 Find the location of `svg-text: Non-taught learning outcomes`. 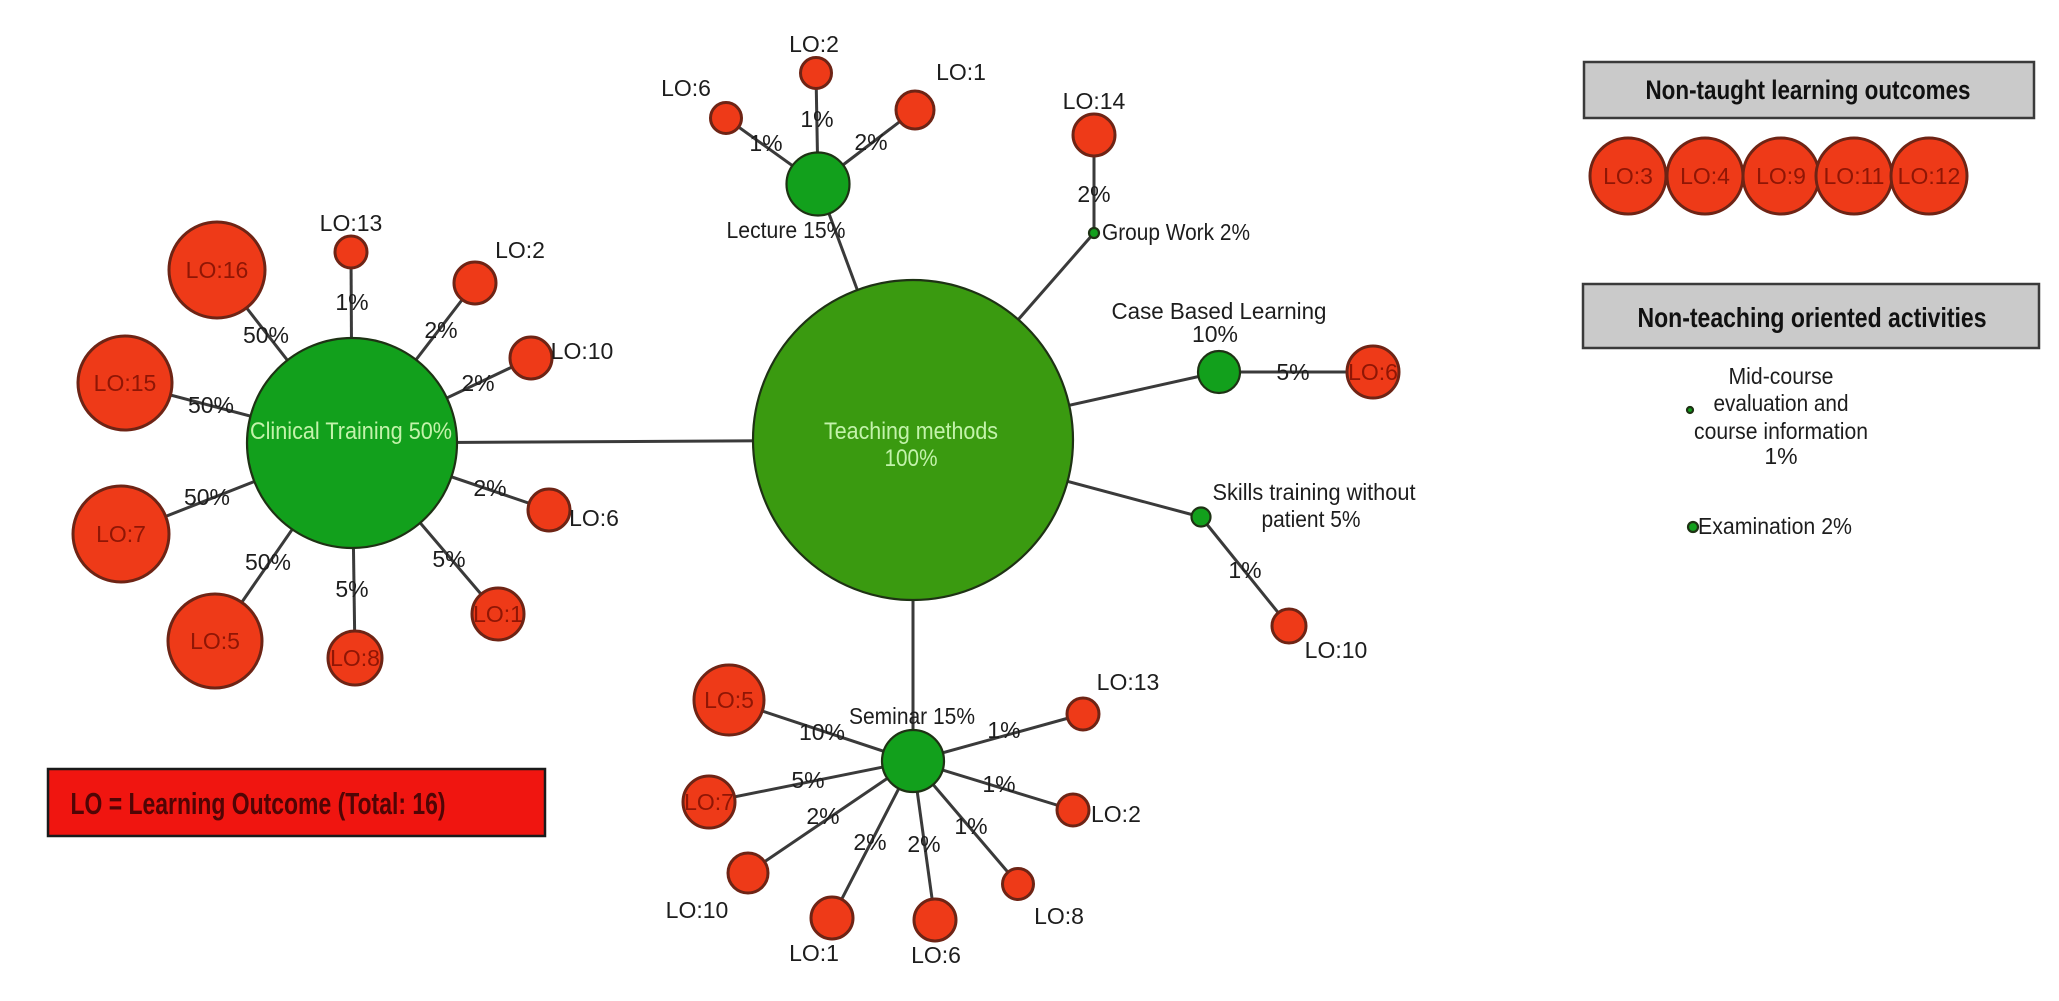

svg-text: Non-taught learning outcomes is located at coordinates (1808, 90).